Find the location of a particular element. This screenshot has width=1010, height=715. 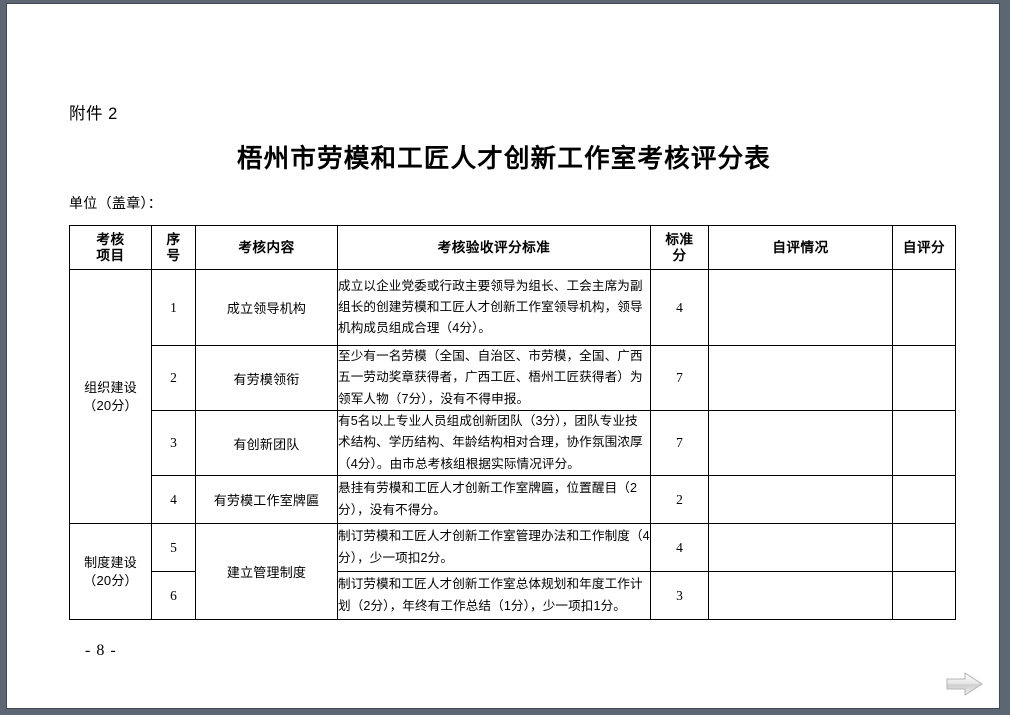

row-number: 5 is located at coordinates (173, 547).